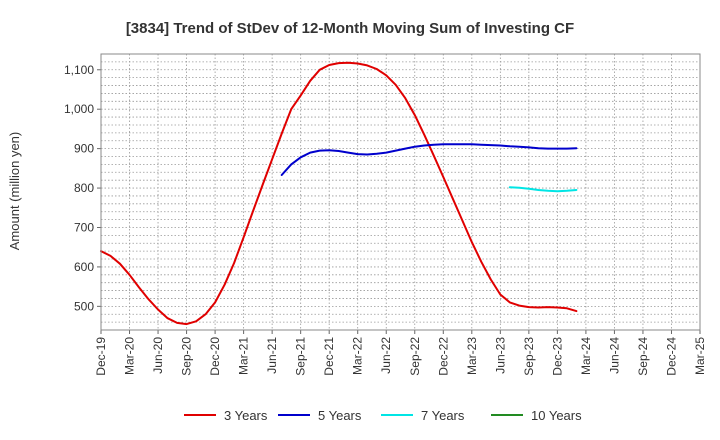 Image resolution: width=720 pixels, height=440 pixels. Describe the element at coordinates (614, 355) in the screenshot. I see `x-tick-label: Jun-24` at that location.